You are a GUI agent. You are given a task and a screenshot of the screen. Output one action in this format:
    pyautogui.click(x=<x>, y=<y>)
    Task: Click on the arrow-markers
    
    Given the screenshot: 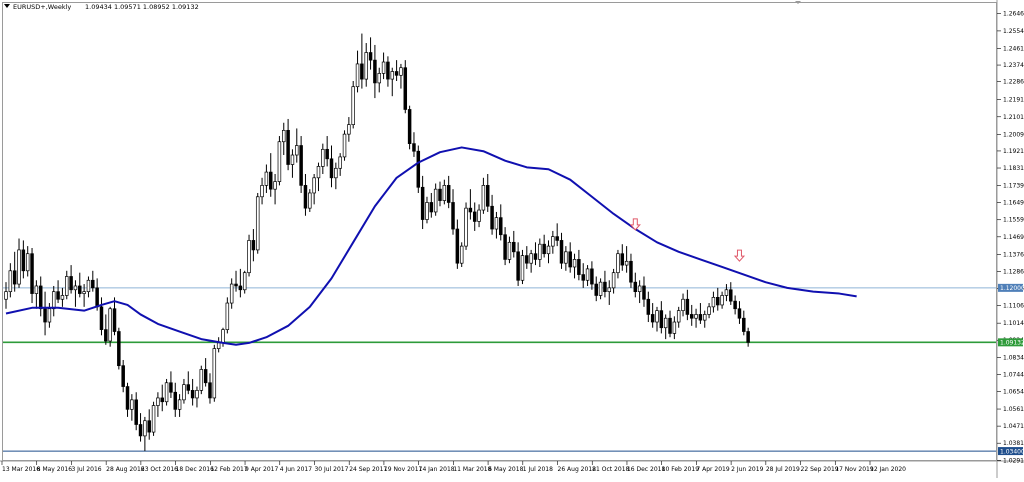 What is the action you would take?
    pyautogui.click(x=687, y=240)
    